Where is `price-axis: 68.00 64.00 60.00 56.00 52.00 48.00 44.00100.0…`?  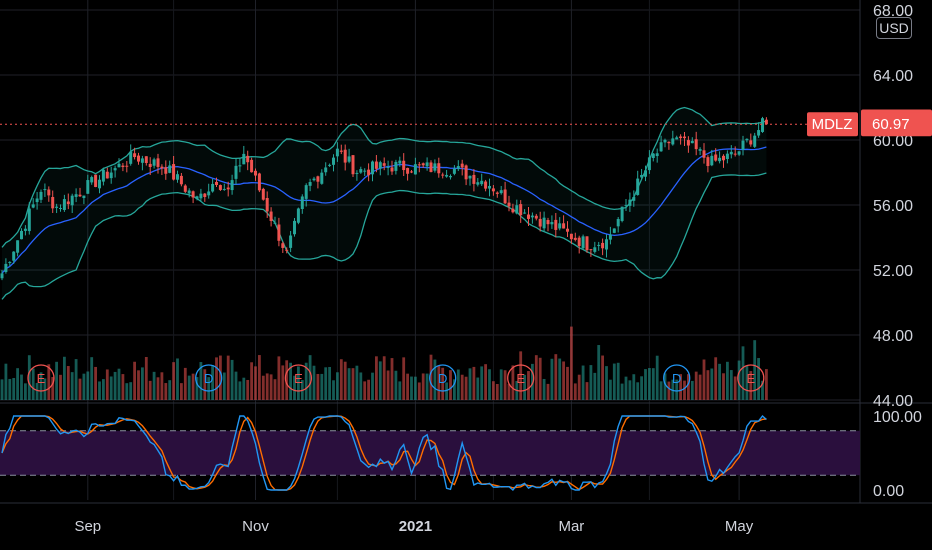 price-axis: 68.00 64.00 60.00 56.00 52.00 48.00 44.00100.0… is located at coordinates (897, 251).